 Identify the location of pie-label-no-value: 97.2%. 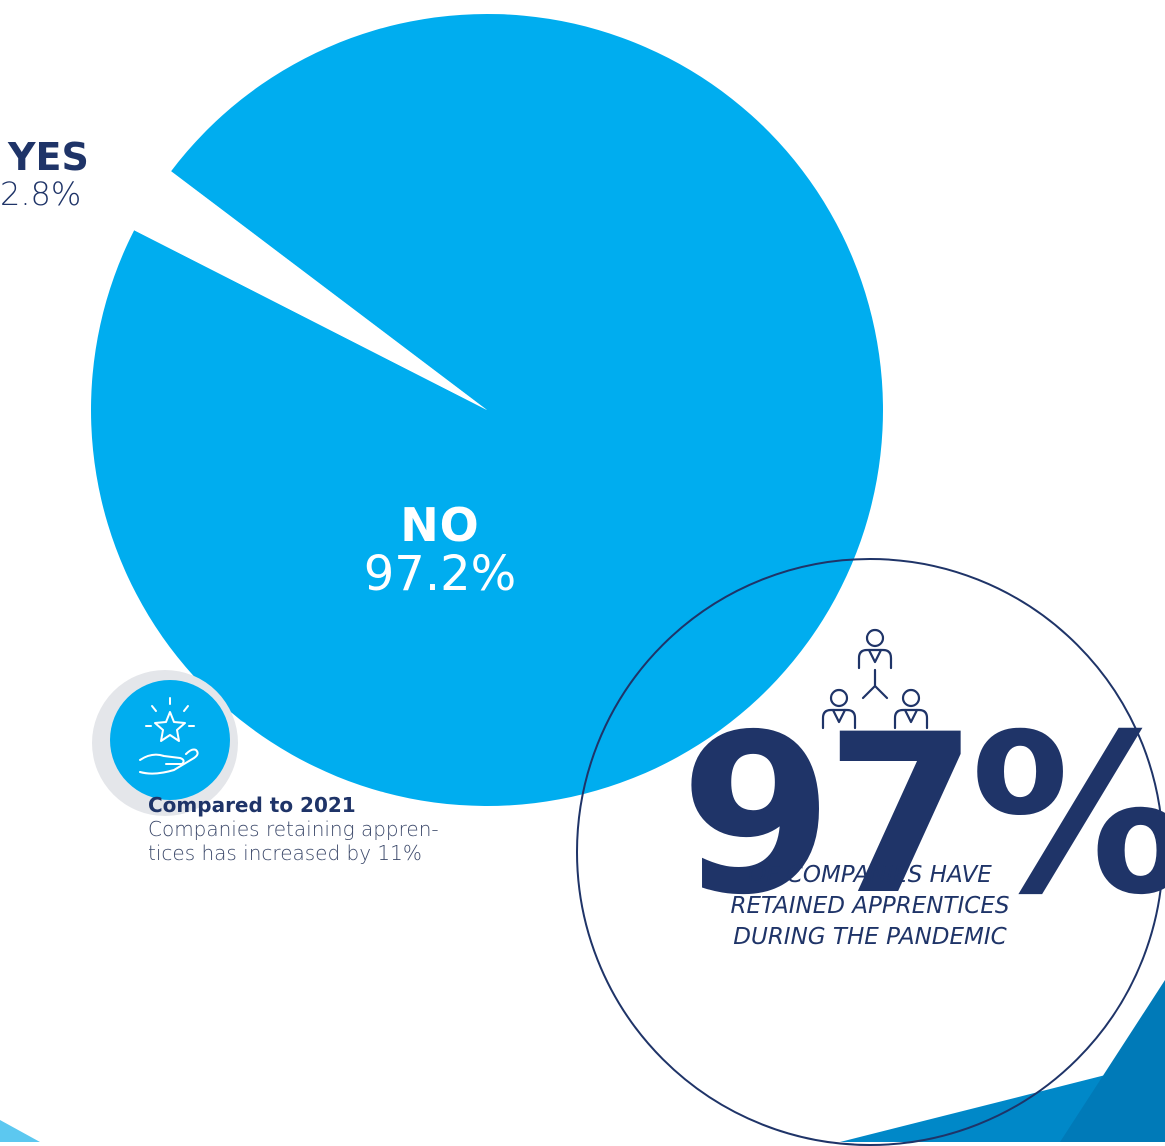
(440, 574).